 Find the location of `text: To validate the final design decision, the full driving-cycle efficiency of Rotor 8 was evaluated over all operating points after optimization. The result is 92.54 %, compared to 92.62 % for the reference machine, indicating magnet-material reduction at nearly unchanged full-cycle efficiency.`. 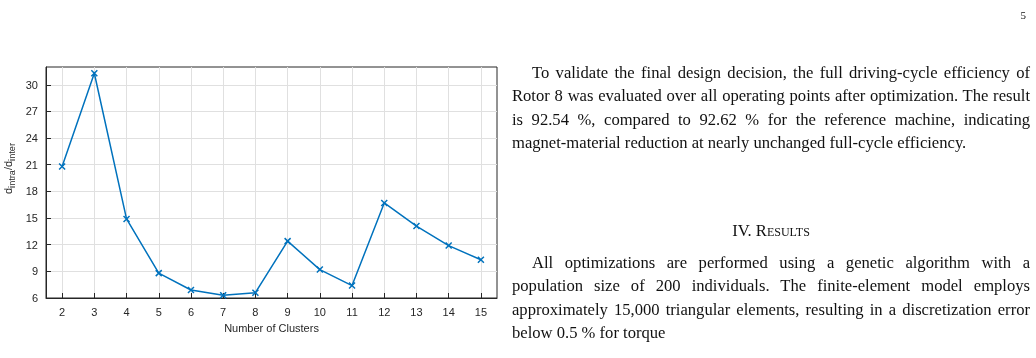

text: To validate the final design decision, the full driving-cycle efficiency of Rotor 8 was evaluated over all operating points after optimization. The result is 92.54 %, compared to 92.62 % for the reference machine, indicating magnet-material reduction at nearly unchanged full-cycle efficiency. is located at coordinates (771, 108).